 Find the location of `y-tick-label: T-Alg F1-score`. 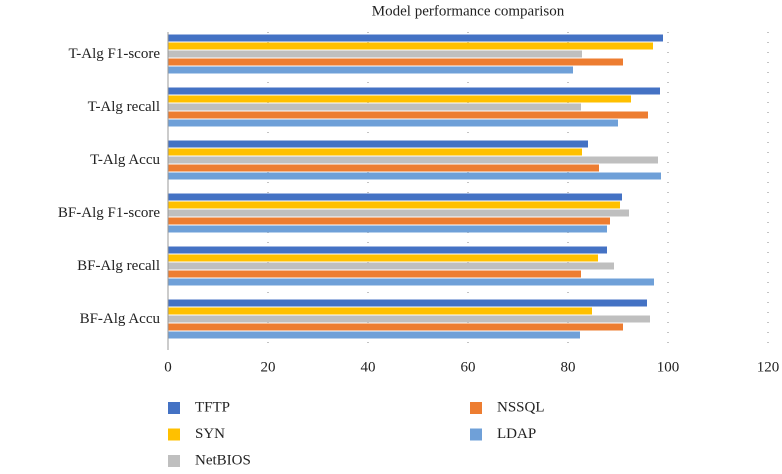

y-tick-label: T-Alg F1-score is located at coordinates (114, 54).